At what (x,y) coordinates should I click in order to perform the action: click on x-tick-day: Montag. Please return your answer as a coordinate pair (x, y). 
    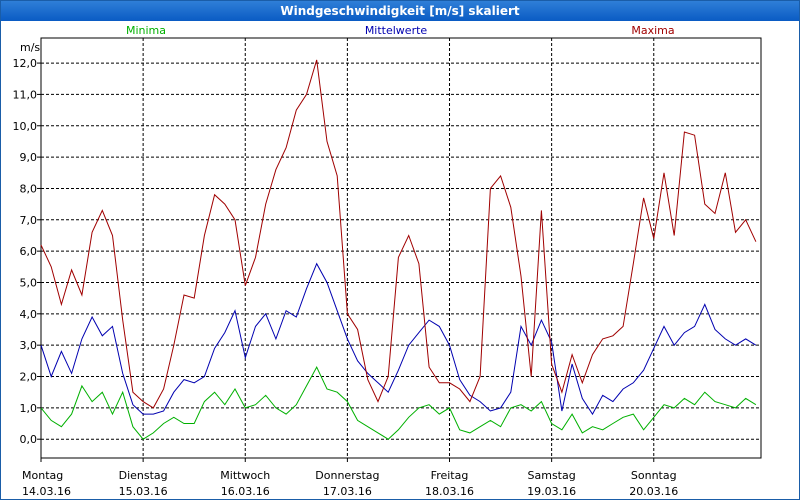
    Looking at the image, I should click on (42, 475).